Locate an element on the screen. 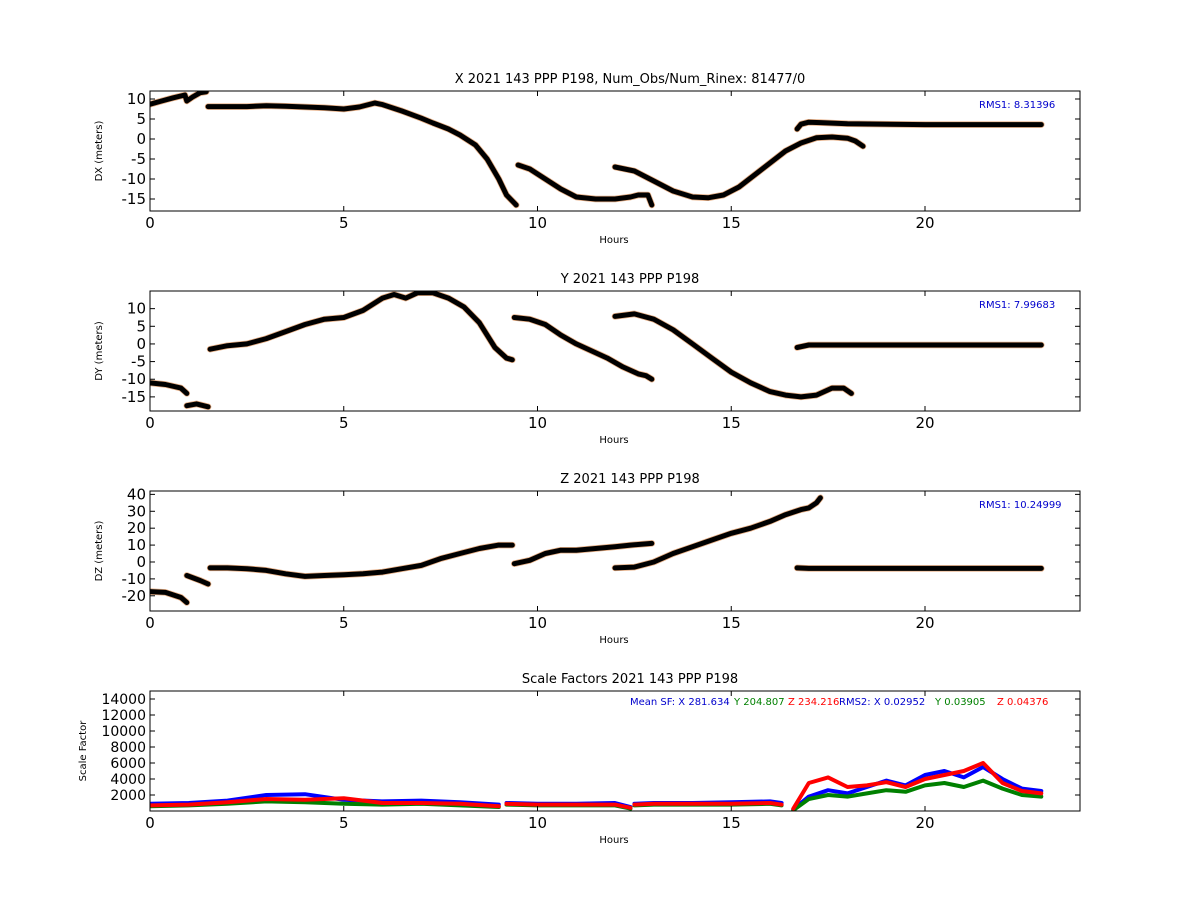  rms-annotation: RMS1: 10.24999 is located at coordinates (1020, 505).